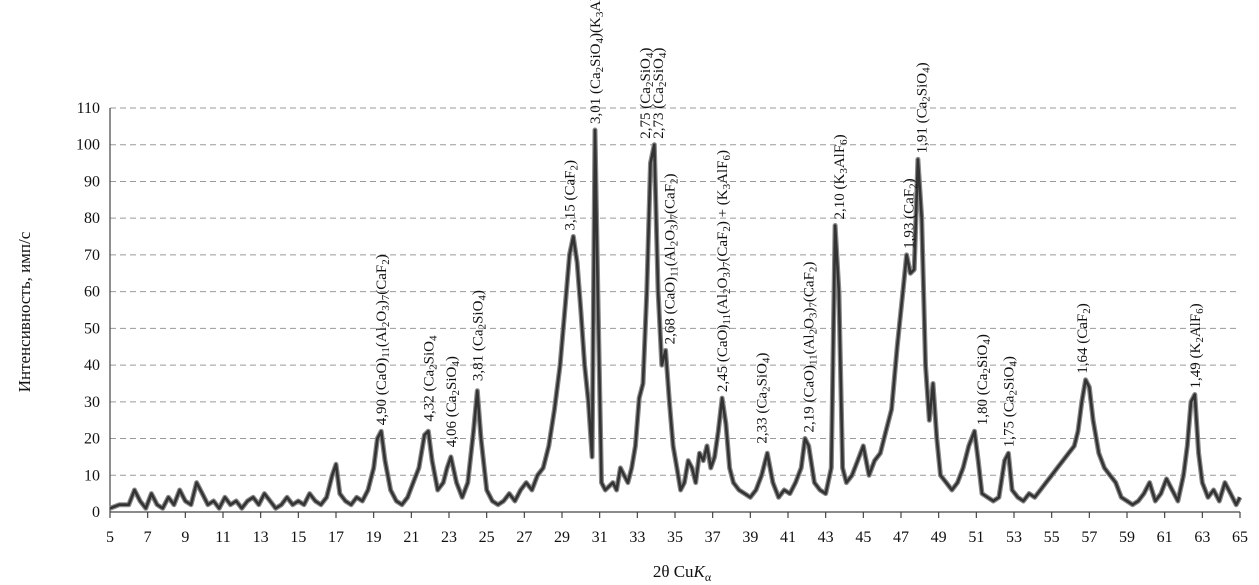 The width and height of the screenshot is (1259, 585). I want to click on x-tick-label: 53, so click(1014, 537).